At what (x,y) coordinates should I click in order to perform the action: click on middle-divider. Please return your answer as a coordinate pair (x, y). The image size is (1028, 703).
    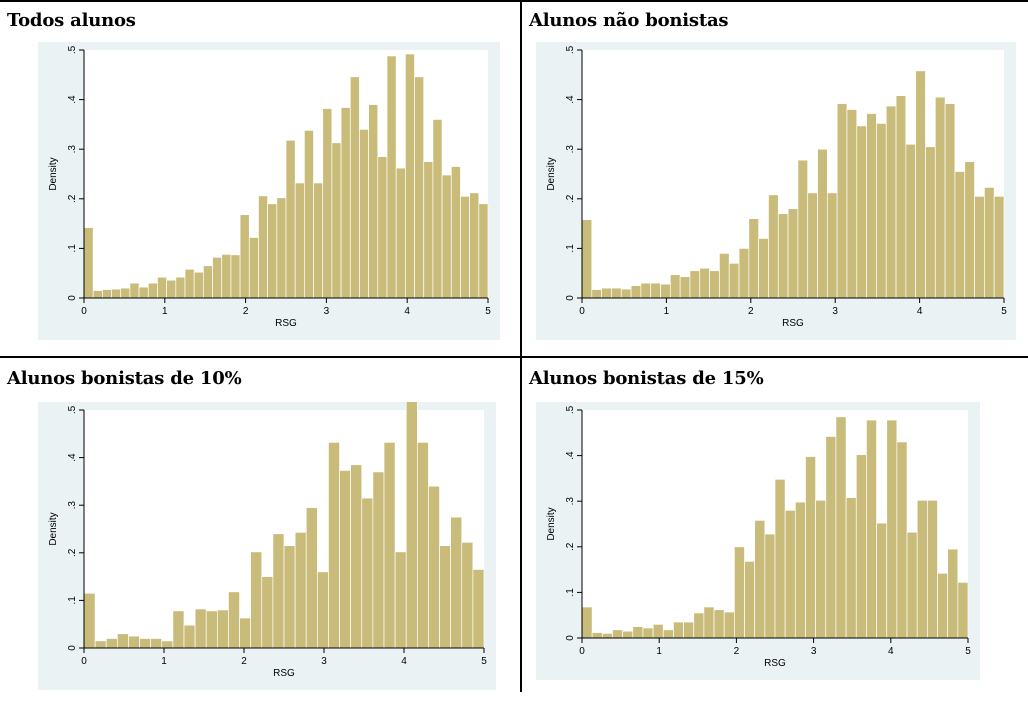
    Looking at the image, I should click on (514, 357).